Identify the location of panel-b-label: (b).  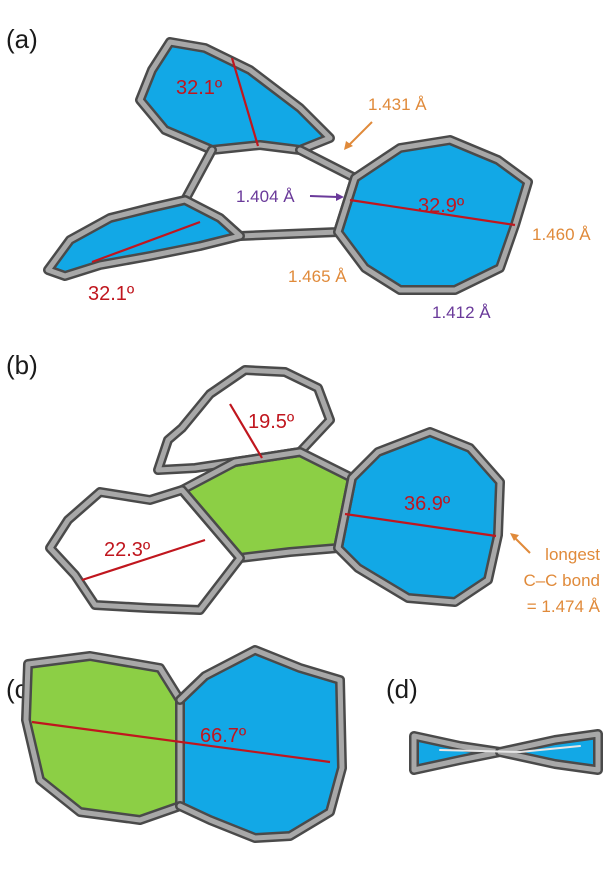
(22, 365).